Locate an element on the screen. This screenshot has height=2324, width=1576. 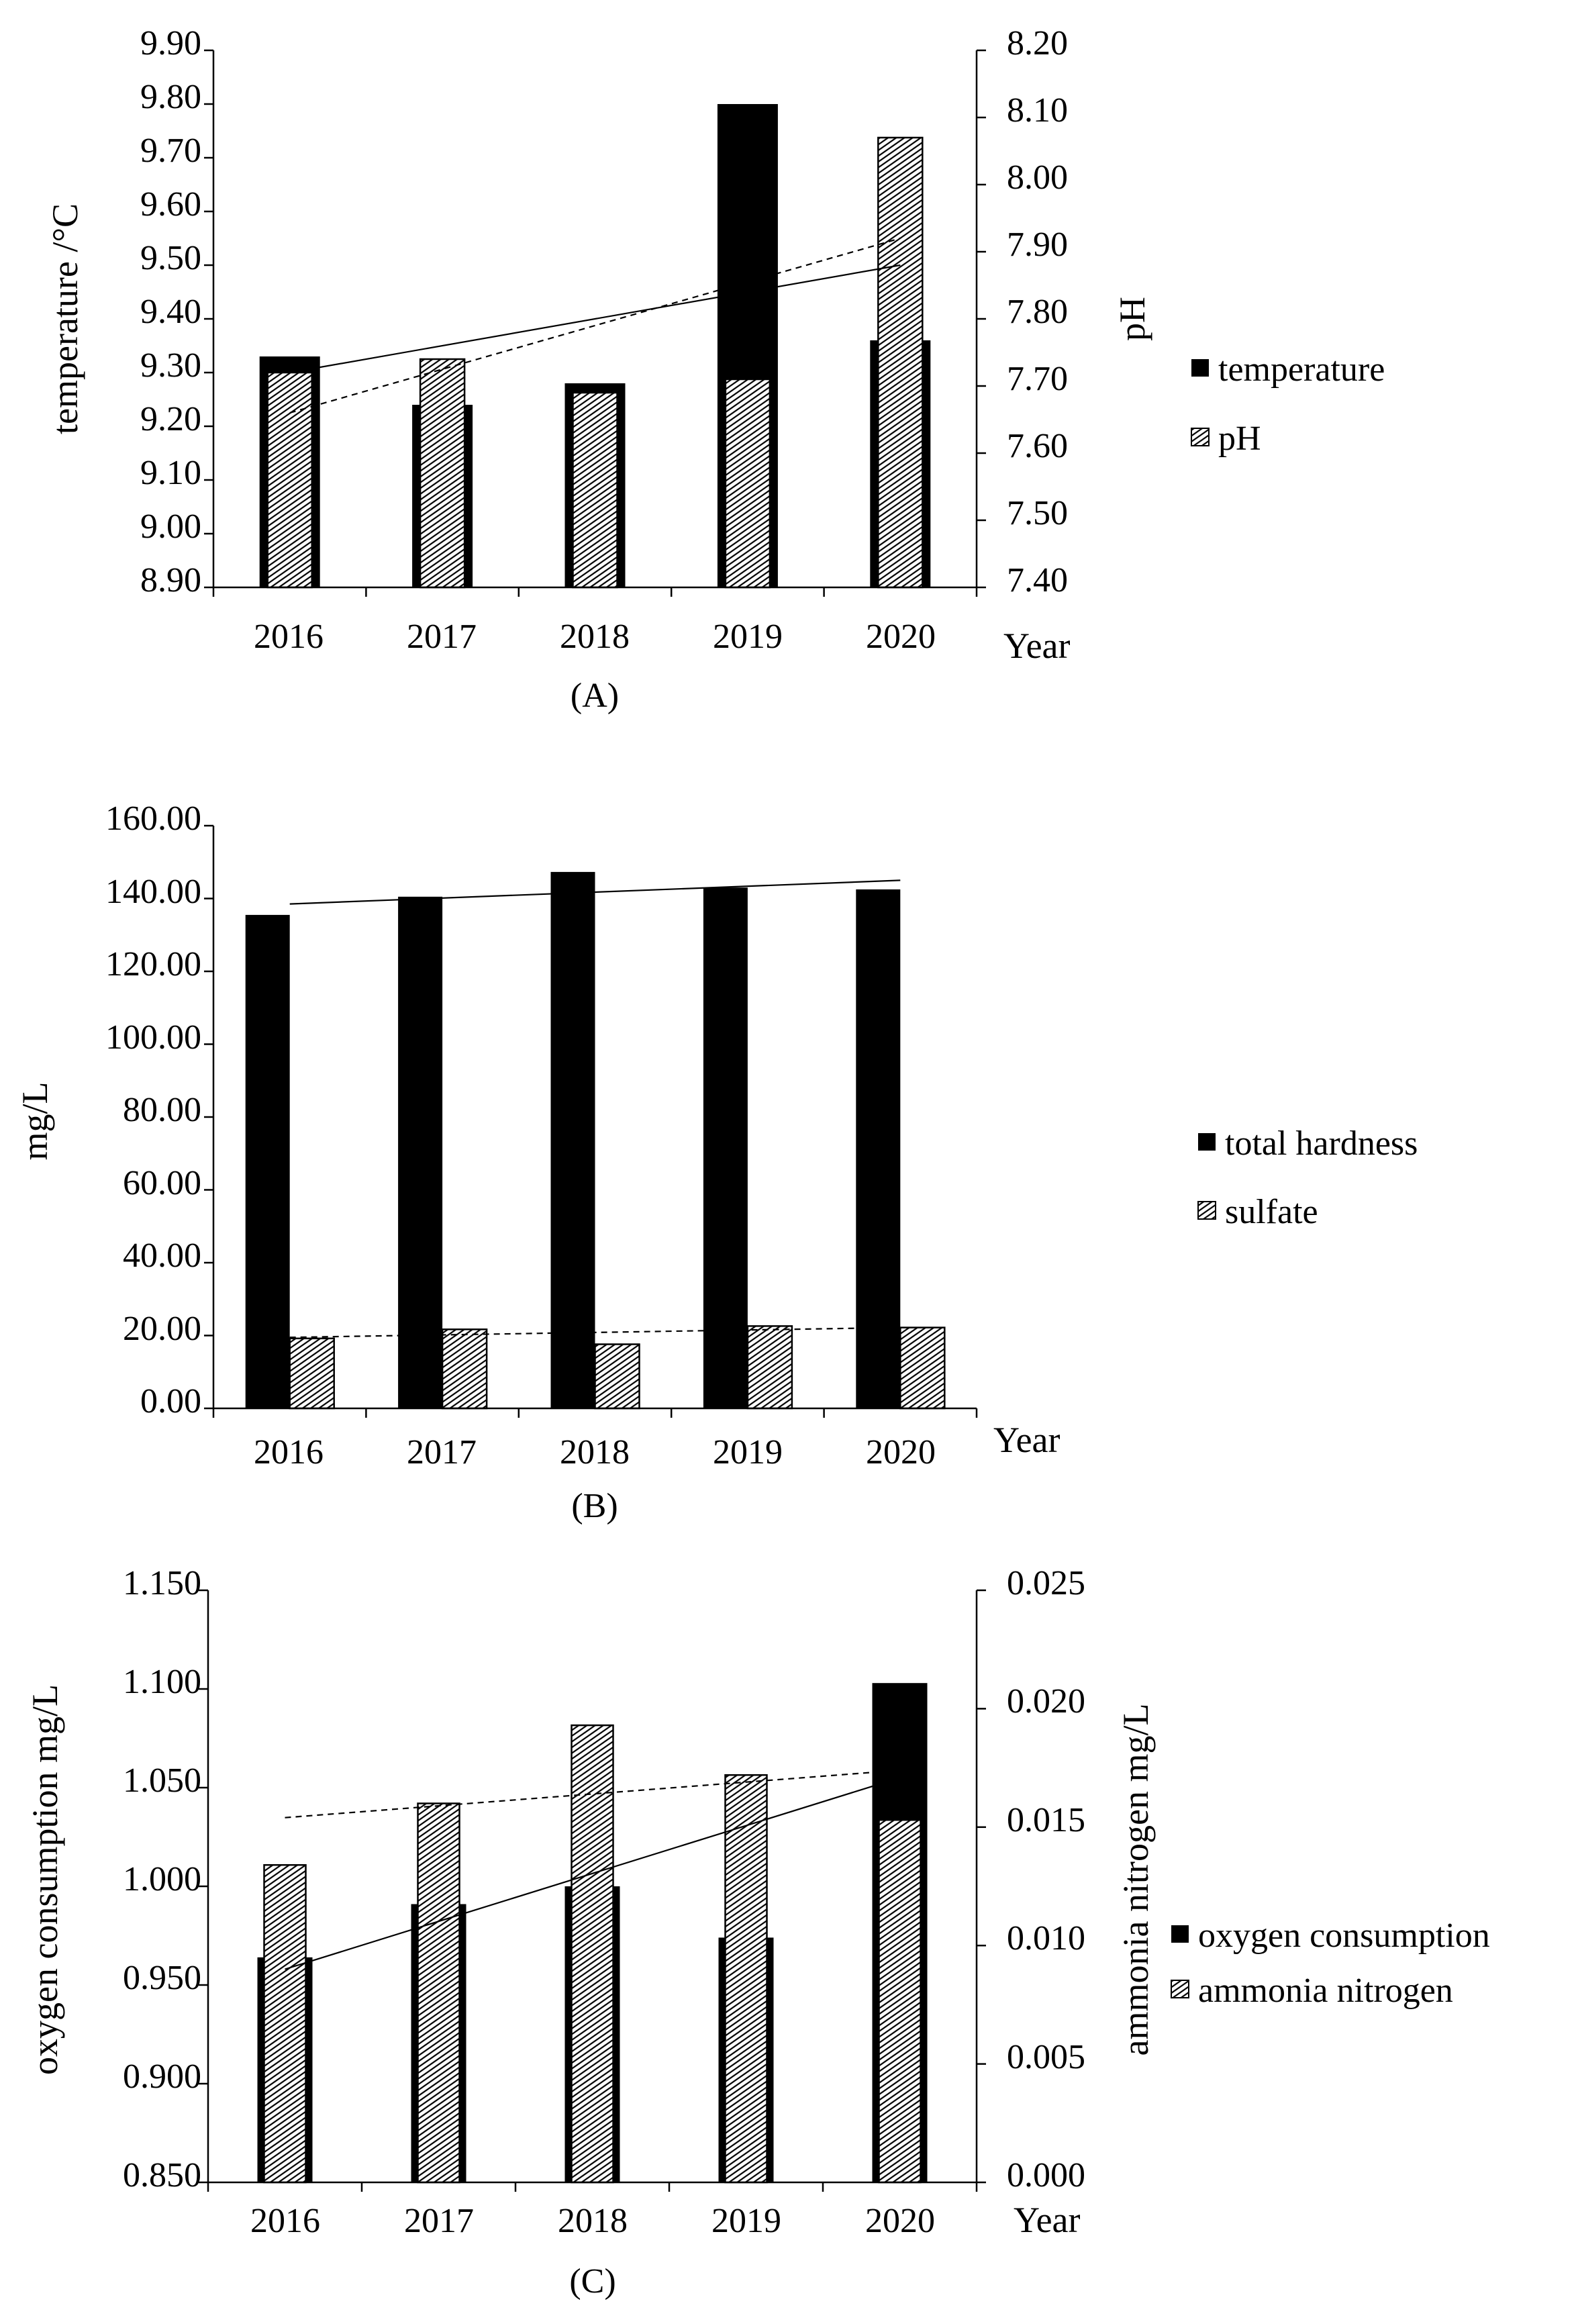
chart-b-axes is located at coordinates (591, 1121).